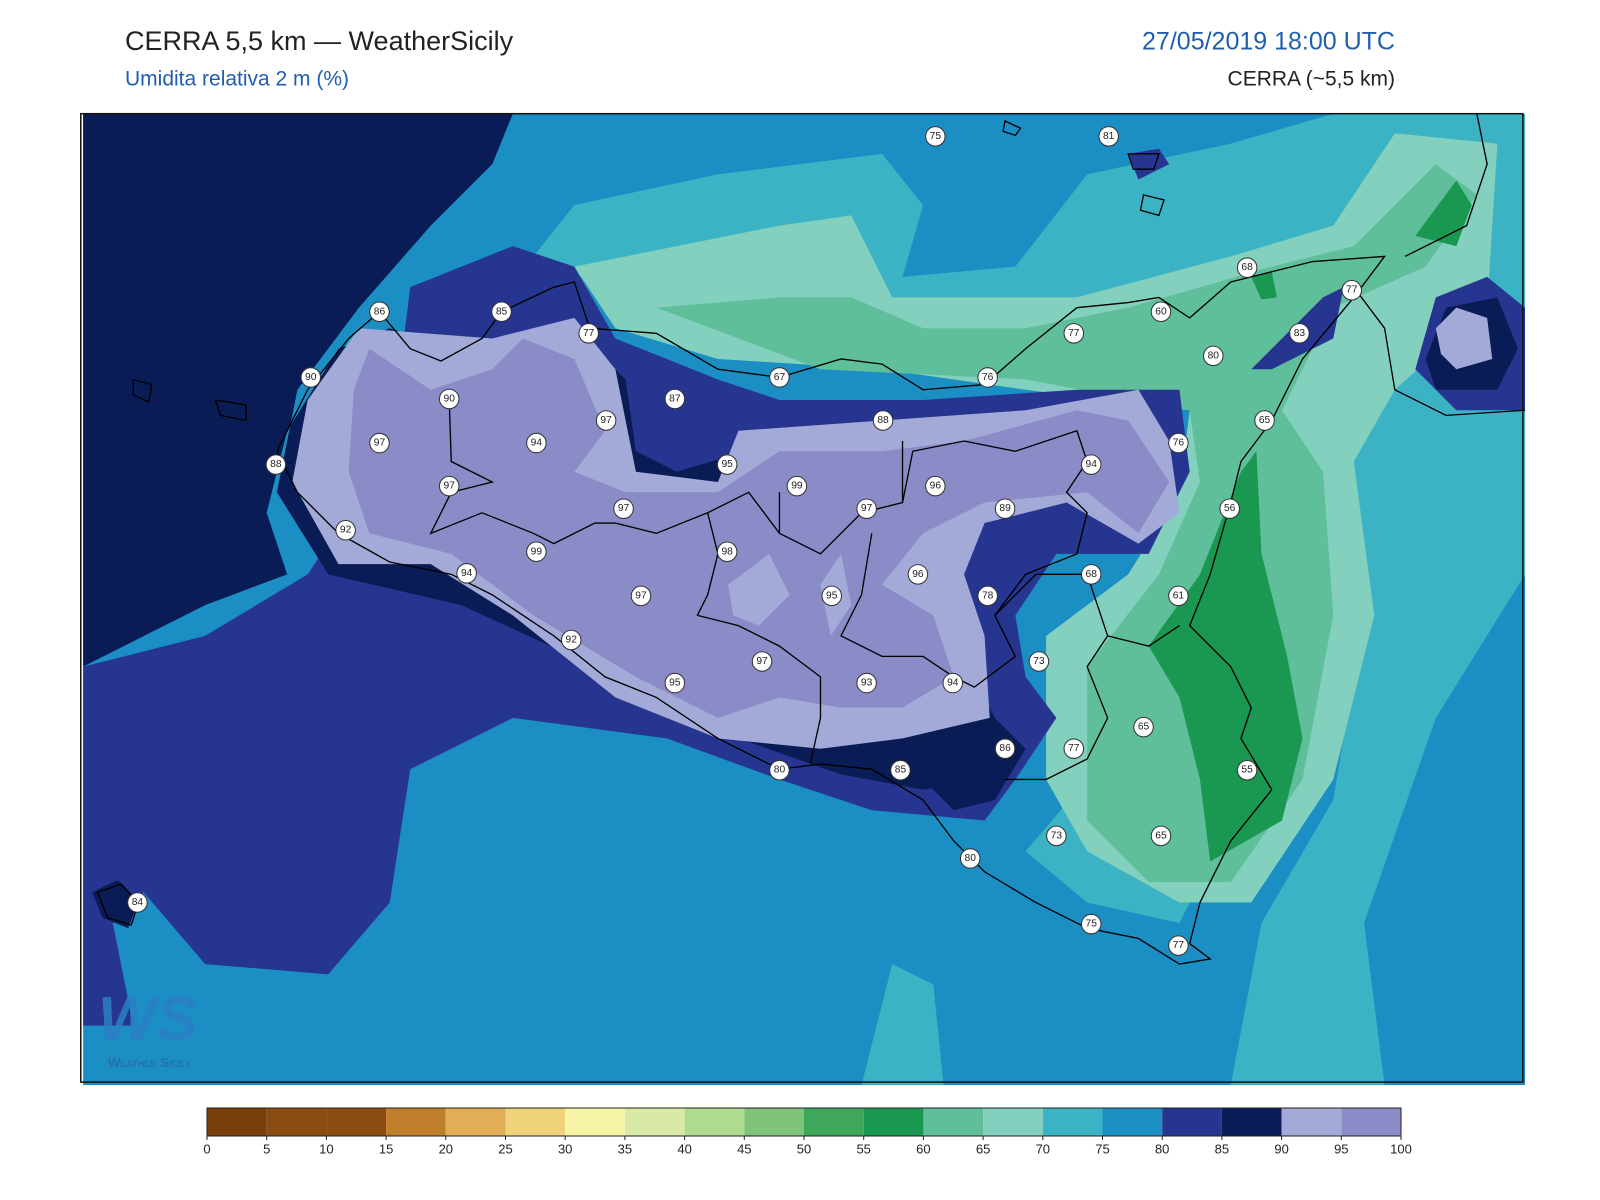 This screenshot has height=1200, width=1600. Describe the element at coordinates (1005, 508) in the screenshot. I see `station-value: 89` at that location.